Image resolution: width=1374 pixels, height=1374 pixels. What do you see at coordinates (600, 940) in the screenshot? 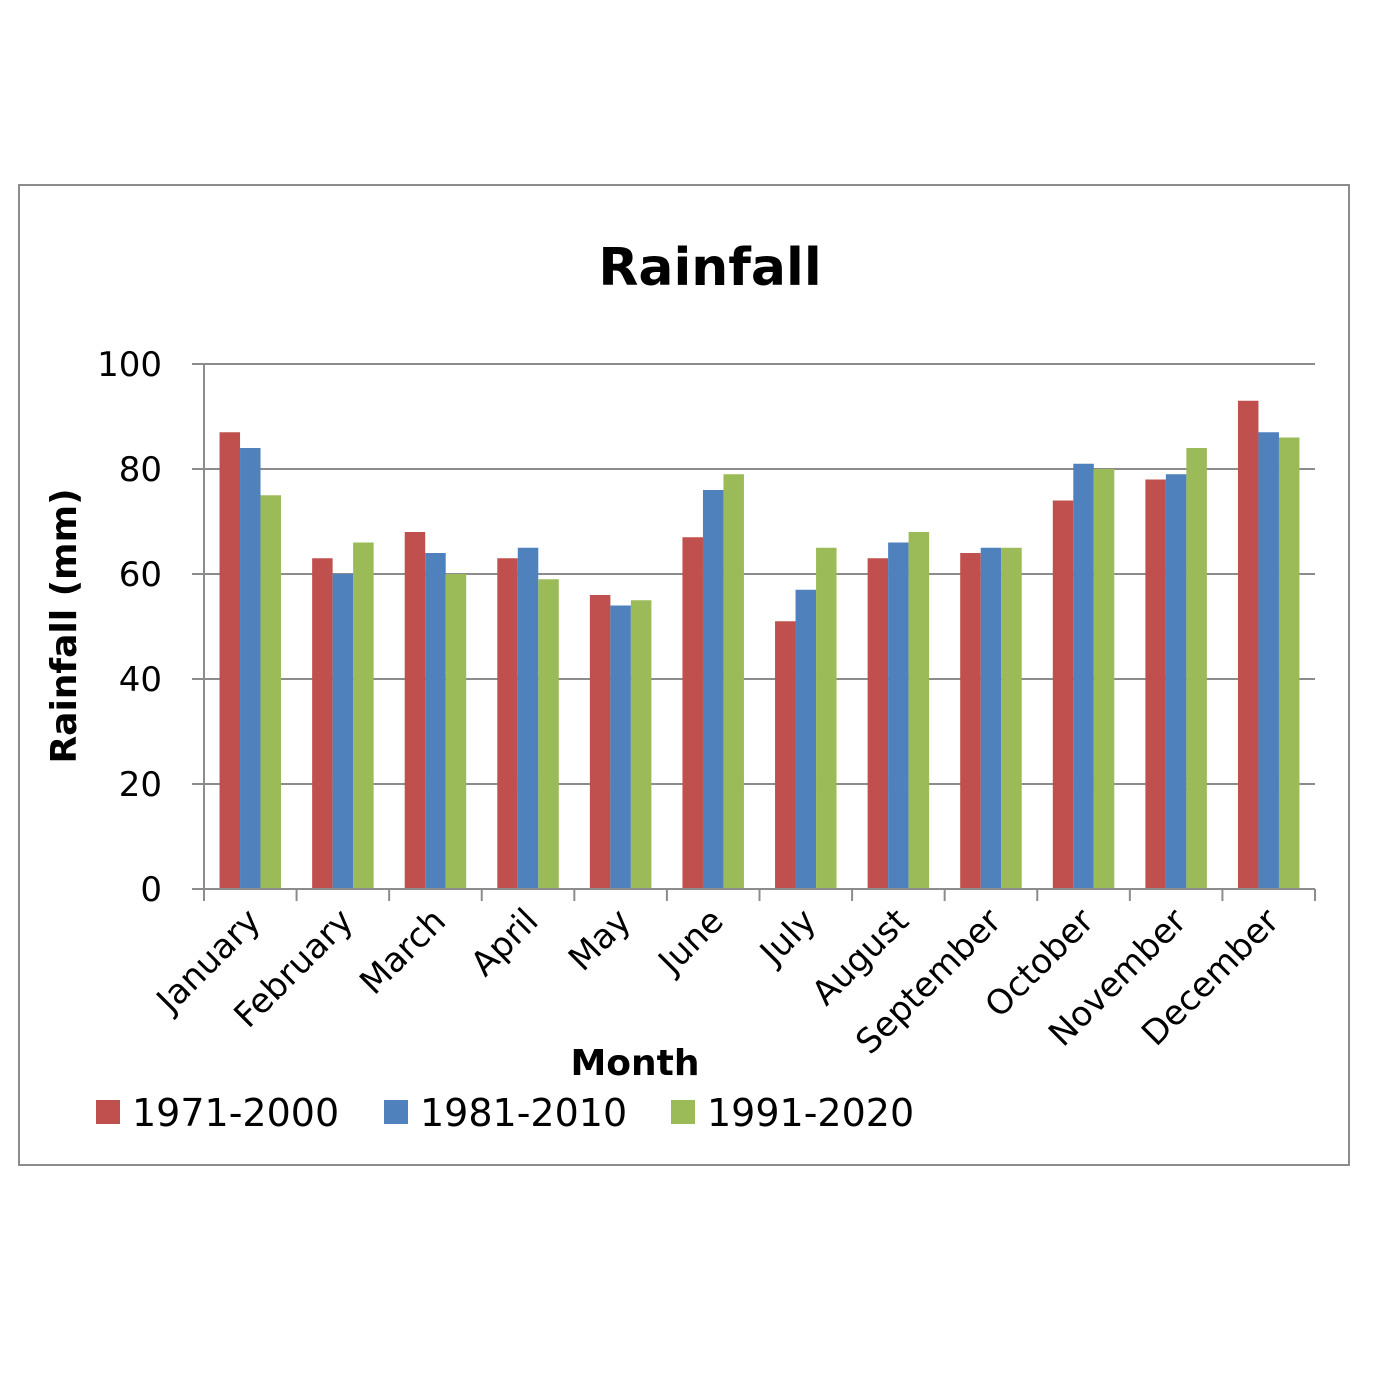
I see `x-tick-label: May` at bounding box center [600, 940].